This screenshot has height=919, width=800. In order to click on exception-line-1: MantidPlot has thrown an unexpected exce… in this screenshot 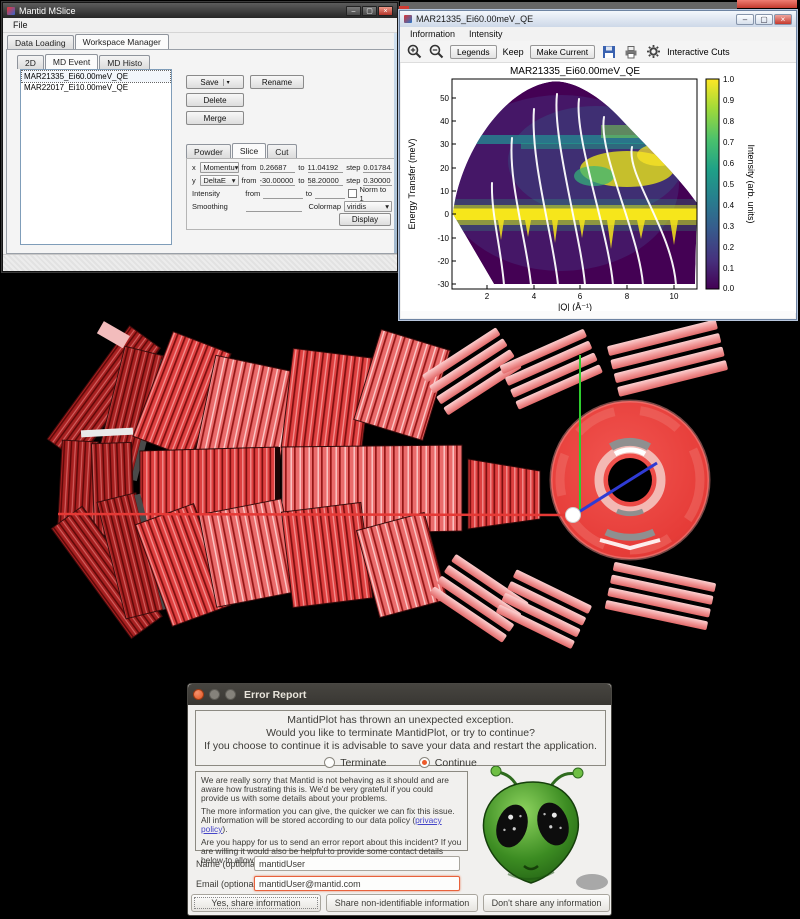, I will do `click(400, 720)`.